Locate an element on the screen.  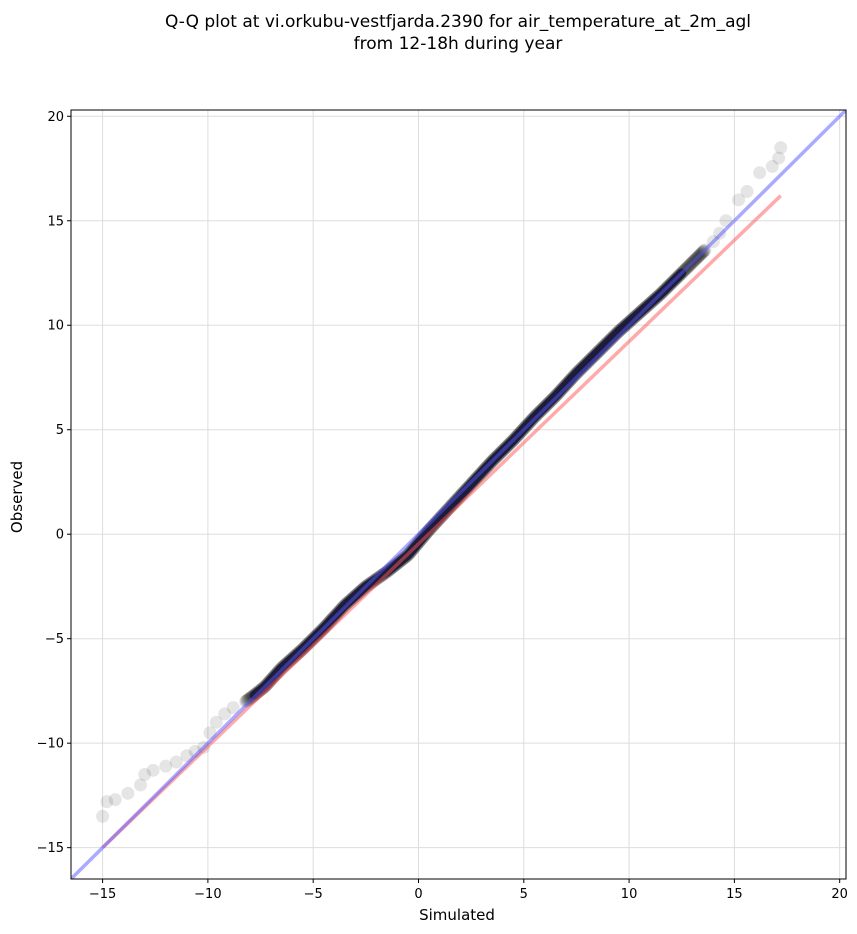
x-tick-label: −5 is located at coordinates (313, 894).